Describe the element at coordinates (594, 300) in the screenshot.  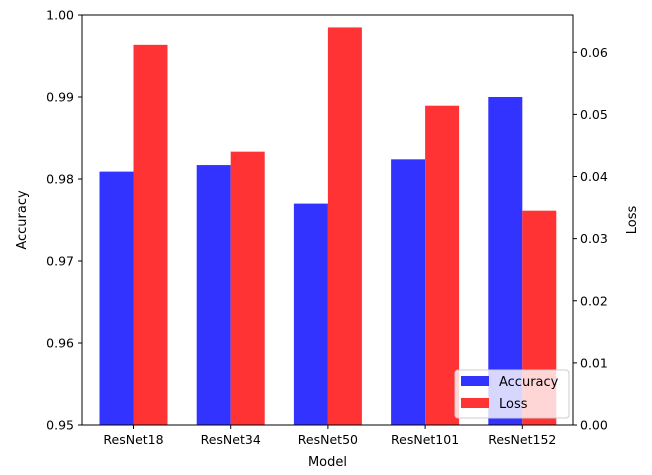
I see `y2-tick-label: 0.02` at that location.